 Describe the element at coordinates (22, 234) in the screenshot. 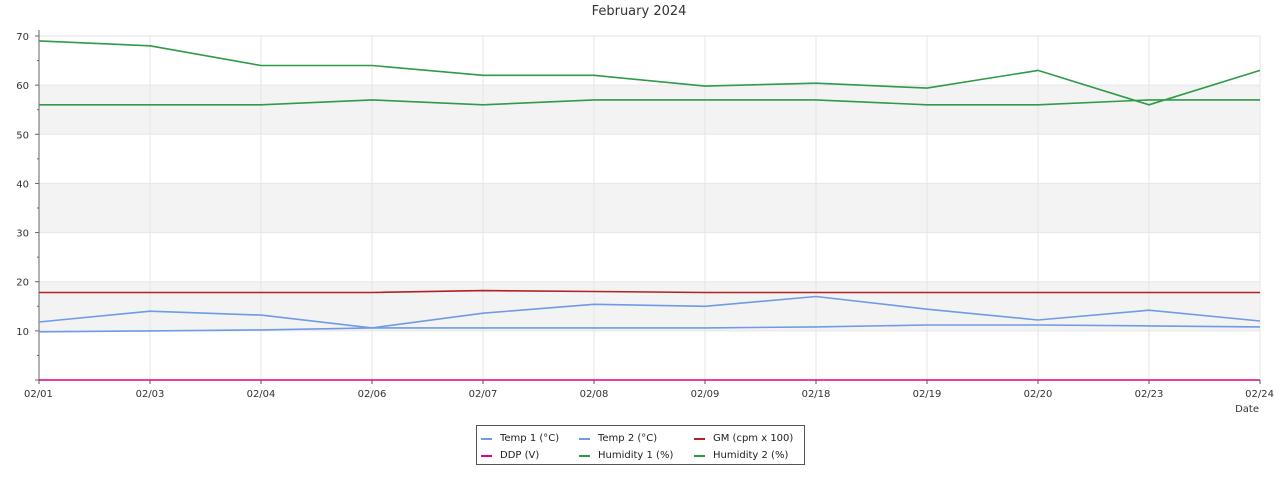

I see `y-tick-label: 30` at that location.